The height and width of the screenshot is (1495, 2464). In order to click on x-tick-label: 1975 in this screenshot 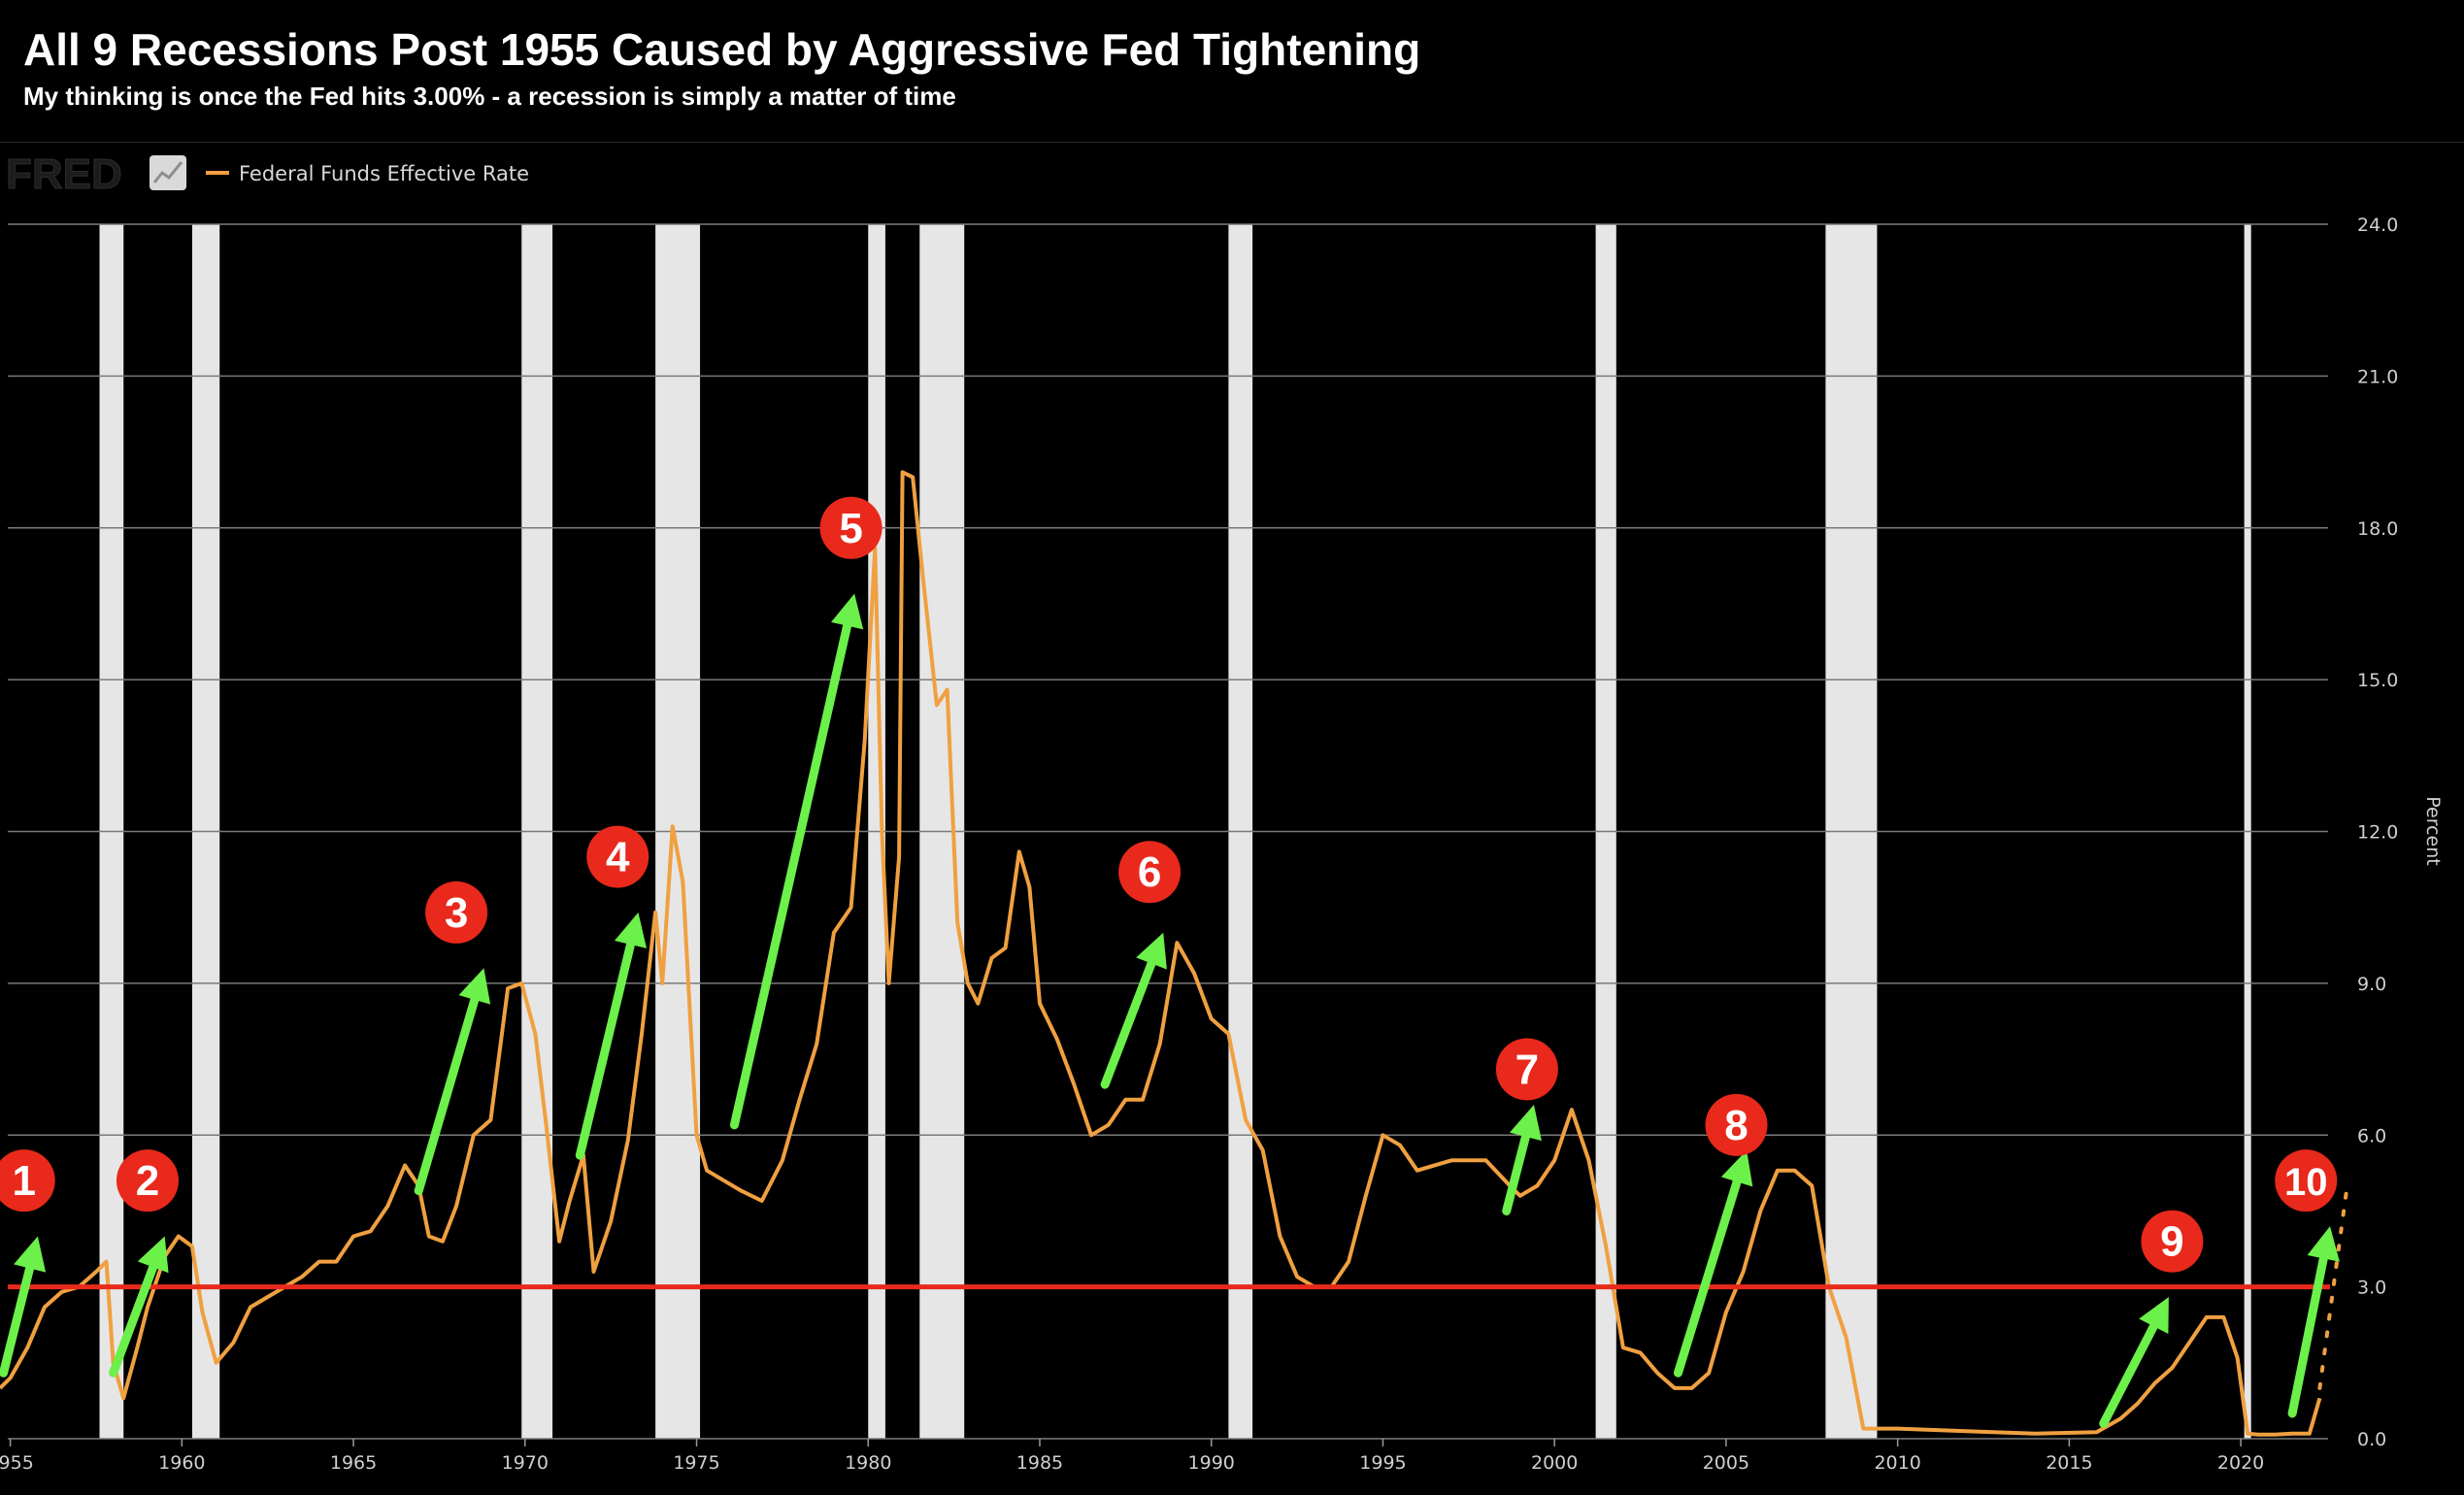, I will do `click(696, 1463)`.